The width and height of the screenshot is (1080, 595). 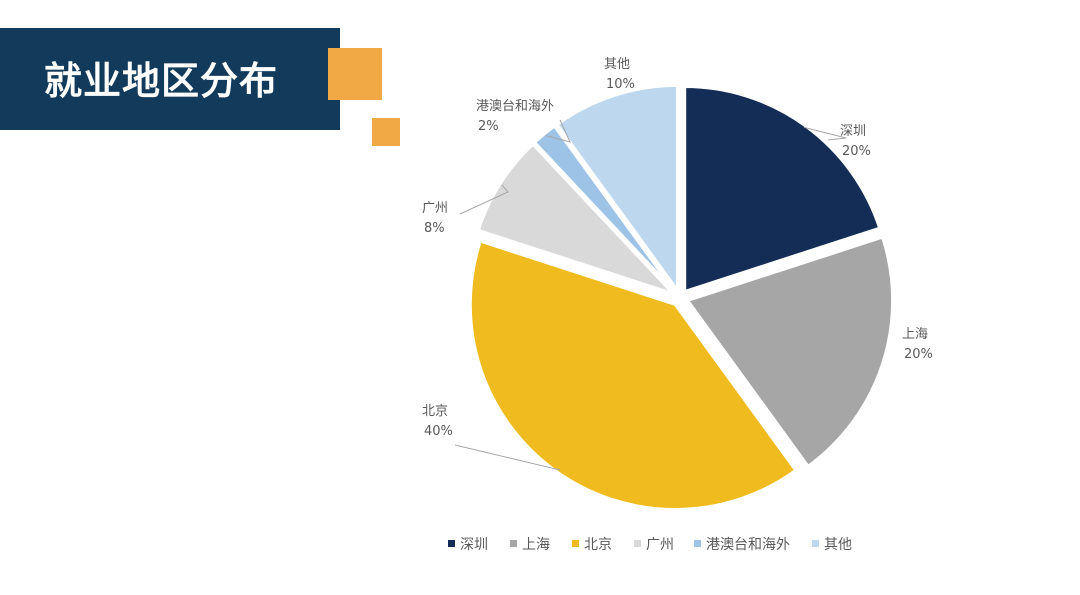 What do you see at coordinates (515, 106) in the screenshot?
I see `slice-label-4: 港澳台和海外` at bounding box center [515, 106].